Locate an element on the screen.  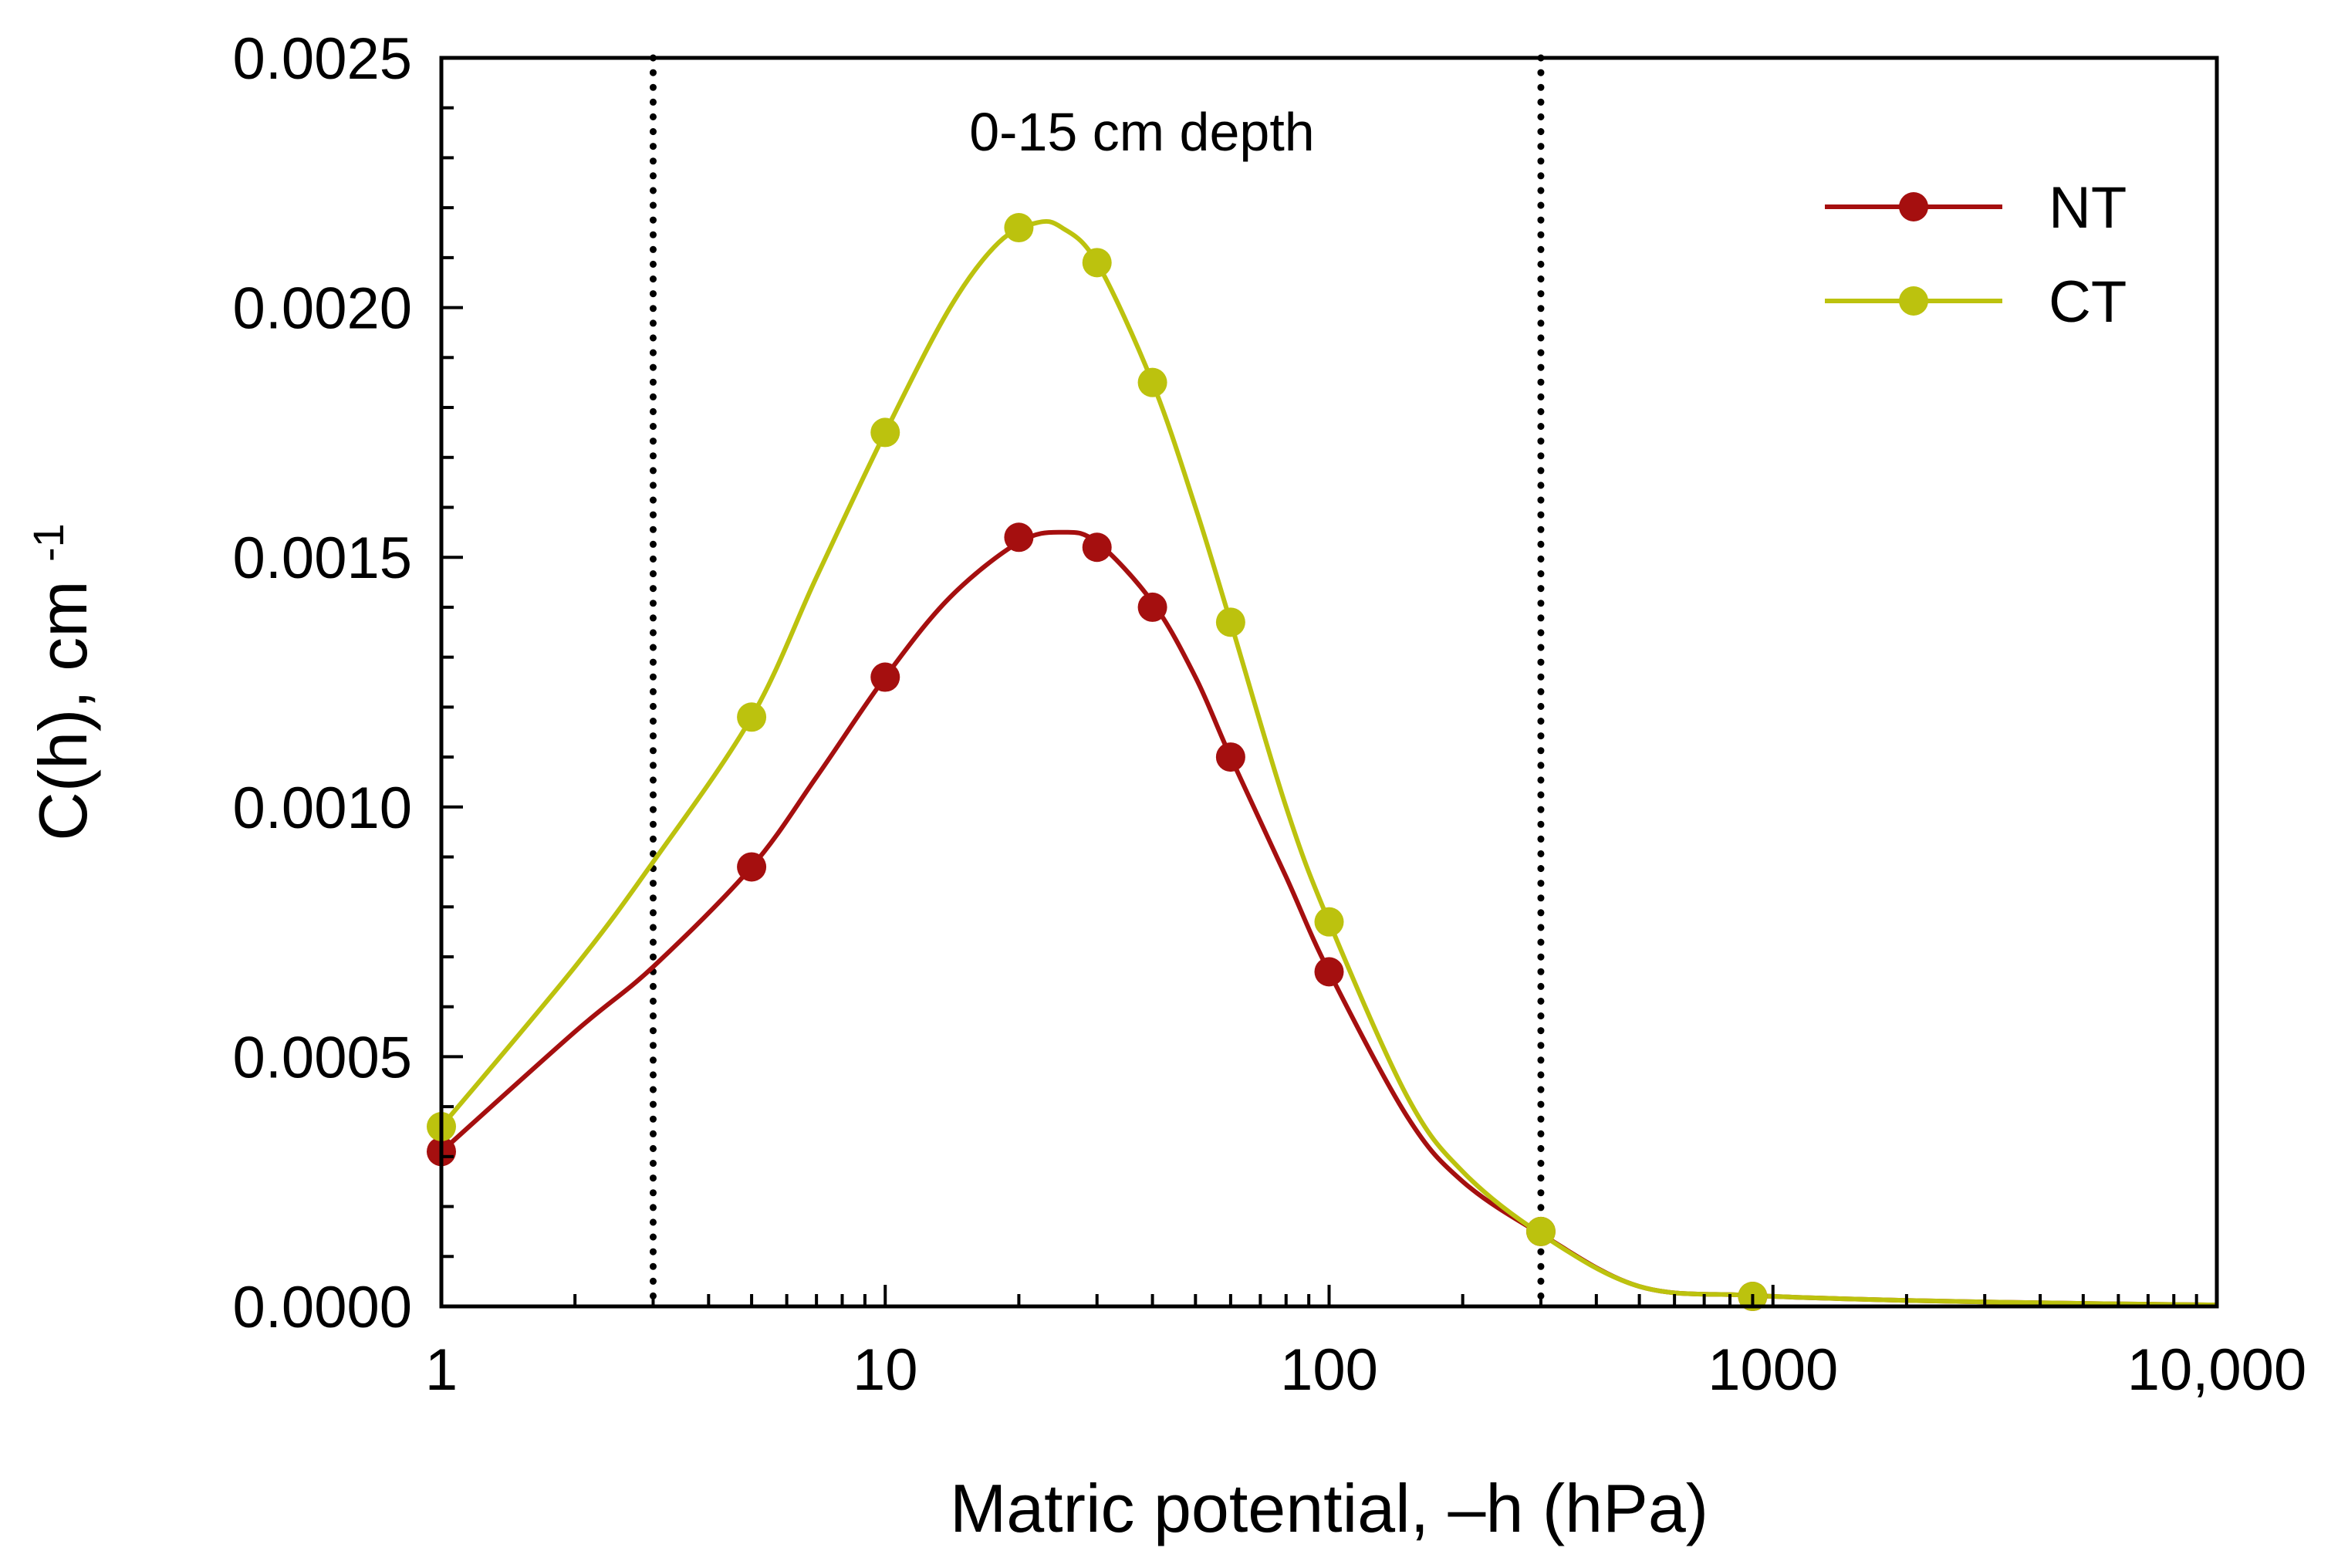
x-tick-label: 10,000 is located at coordinates (2216, 1370).